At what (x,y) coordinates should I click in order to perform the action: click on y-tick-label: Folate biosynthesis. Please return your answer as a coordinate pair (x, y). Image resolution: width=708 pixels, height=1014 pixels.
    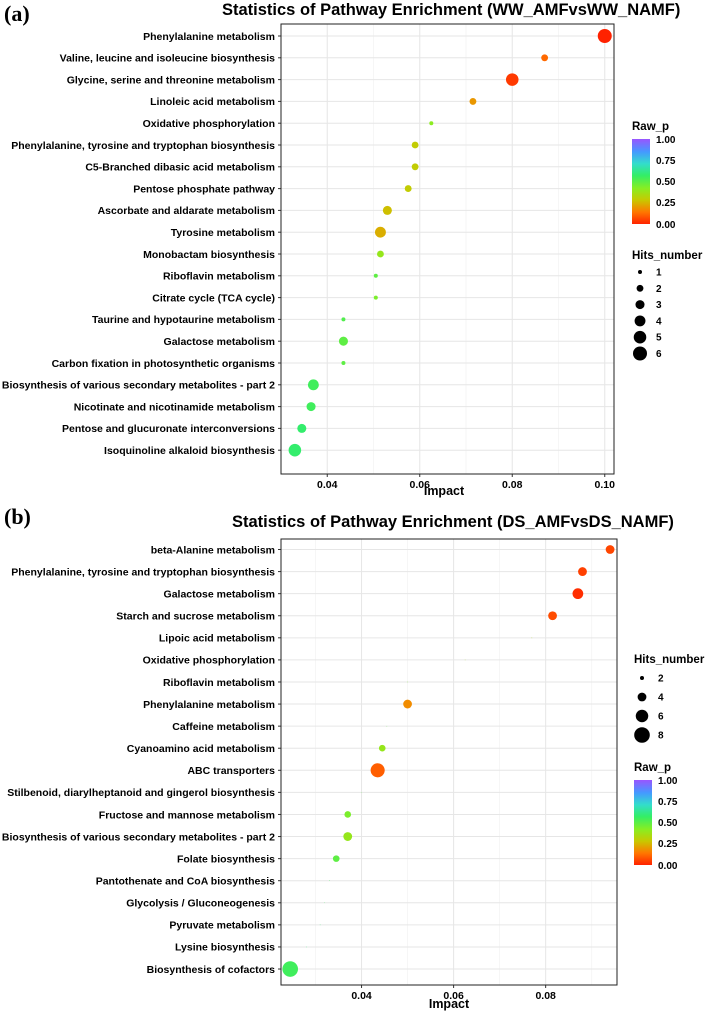
    Looking at the image, I should click on (226, 859).